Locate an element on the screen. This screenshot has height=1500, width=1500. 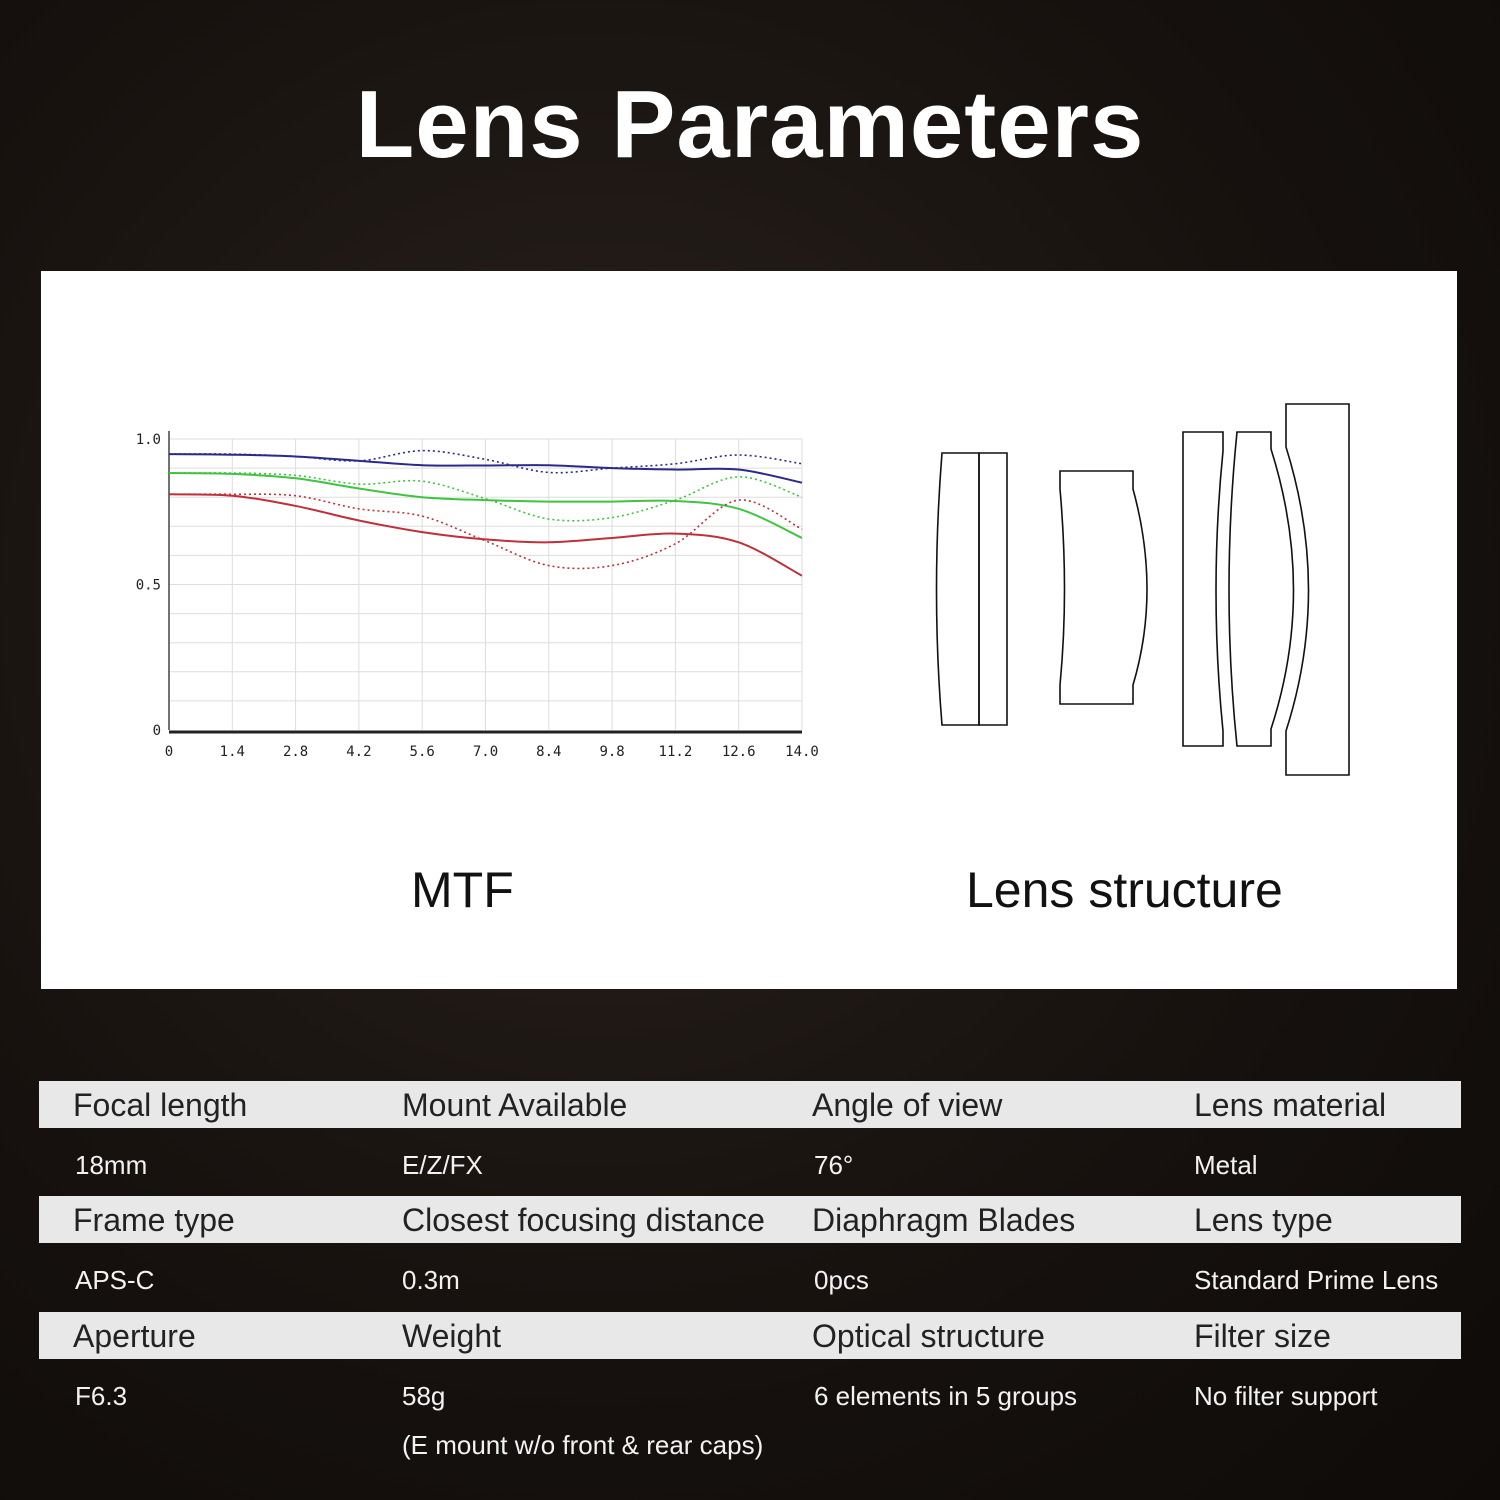
spec-label: Diaphragm Blades is located at coordinates (944, 1220).